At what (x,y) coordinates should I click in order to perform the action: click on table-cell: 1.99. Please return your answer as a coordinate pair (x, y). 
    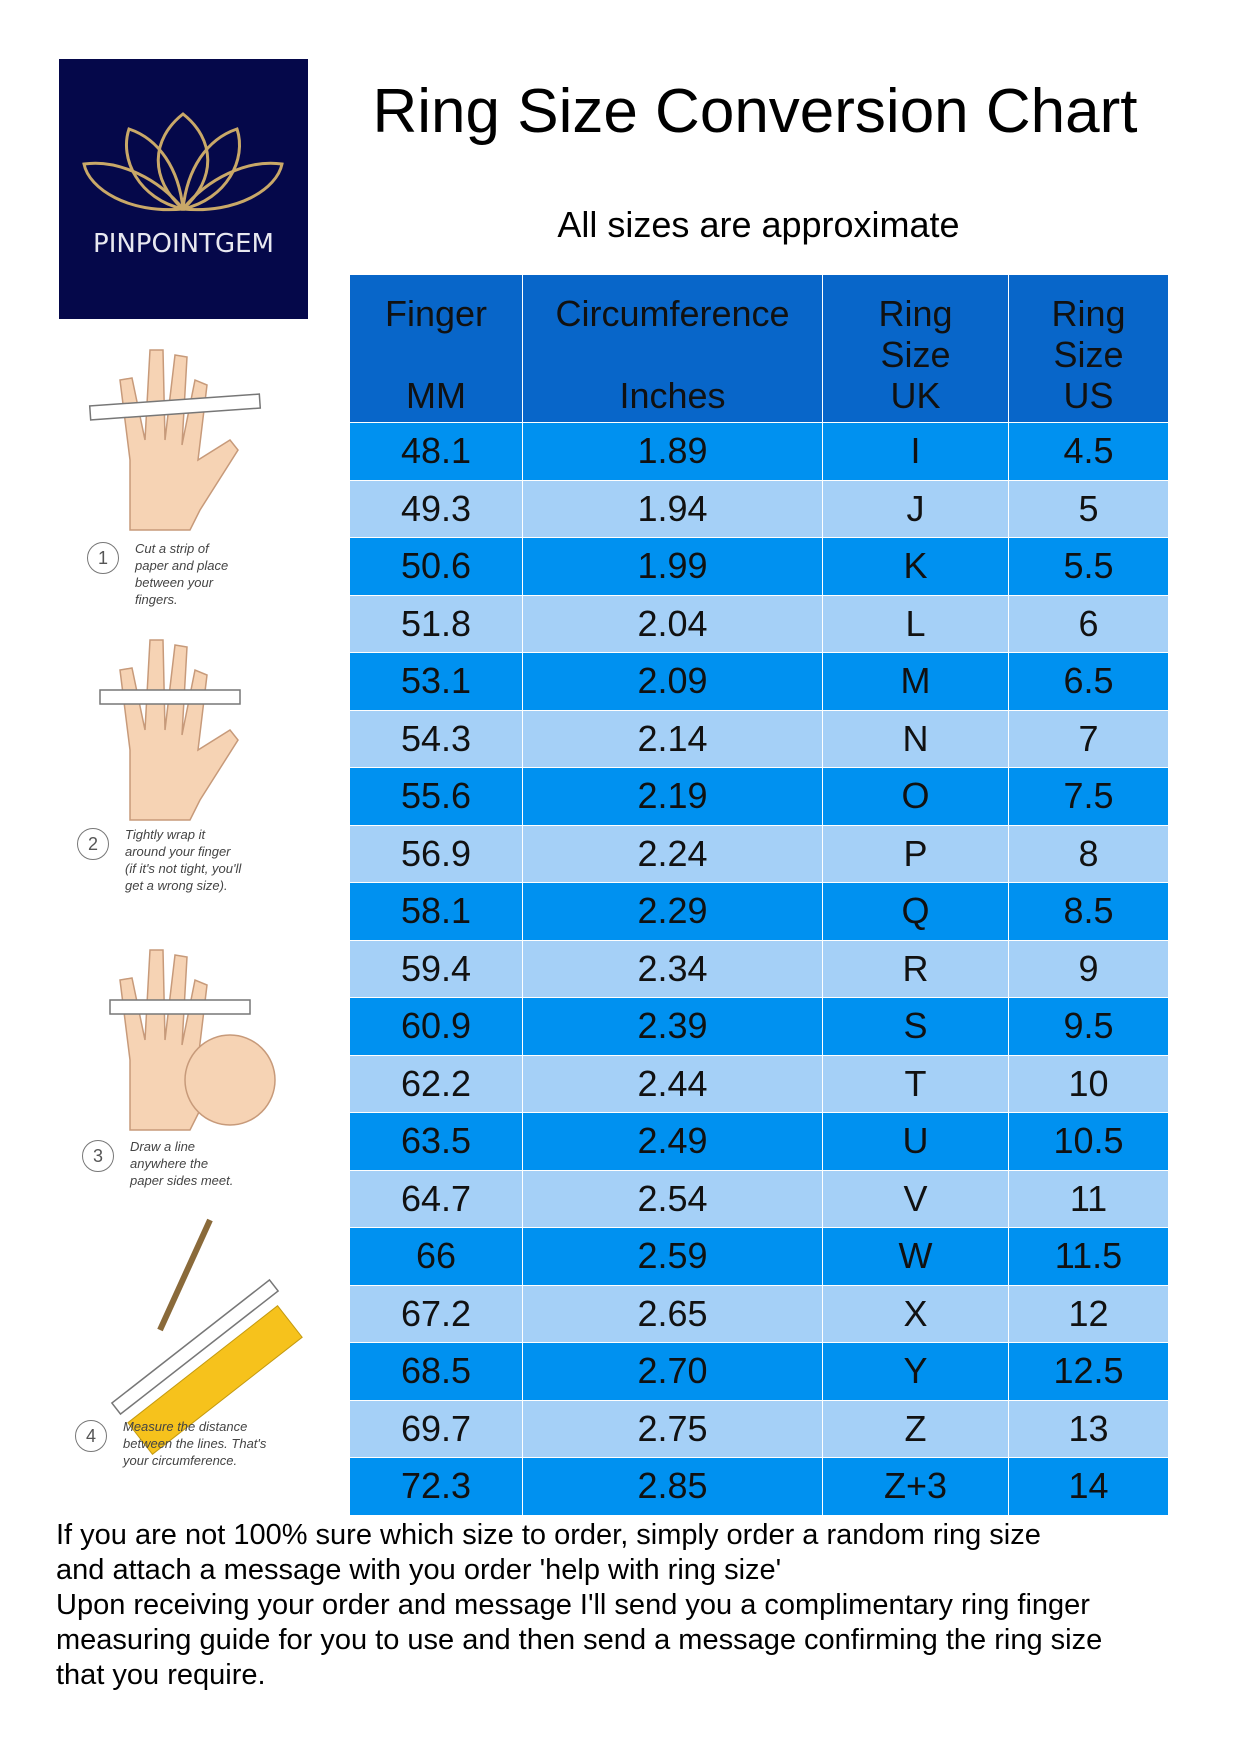
    Looking at the image, I should click on (672, 566).